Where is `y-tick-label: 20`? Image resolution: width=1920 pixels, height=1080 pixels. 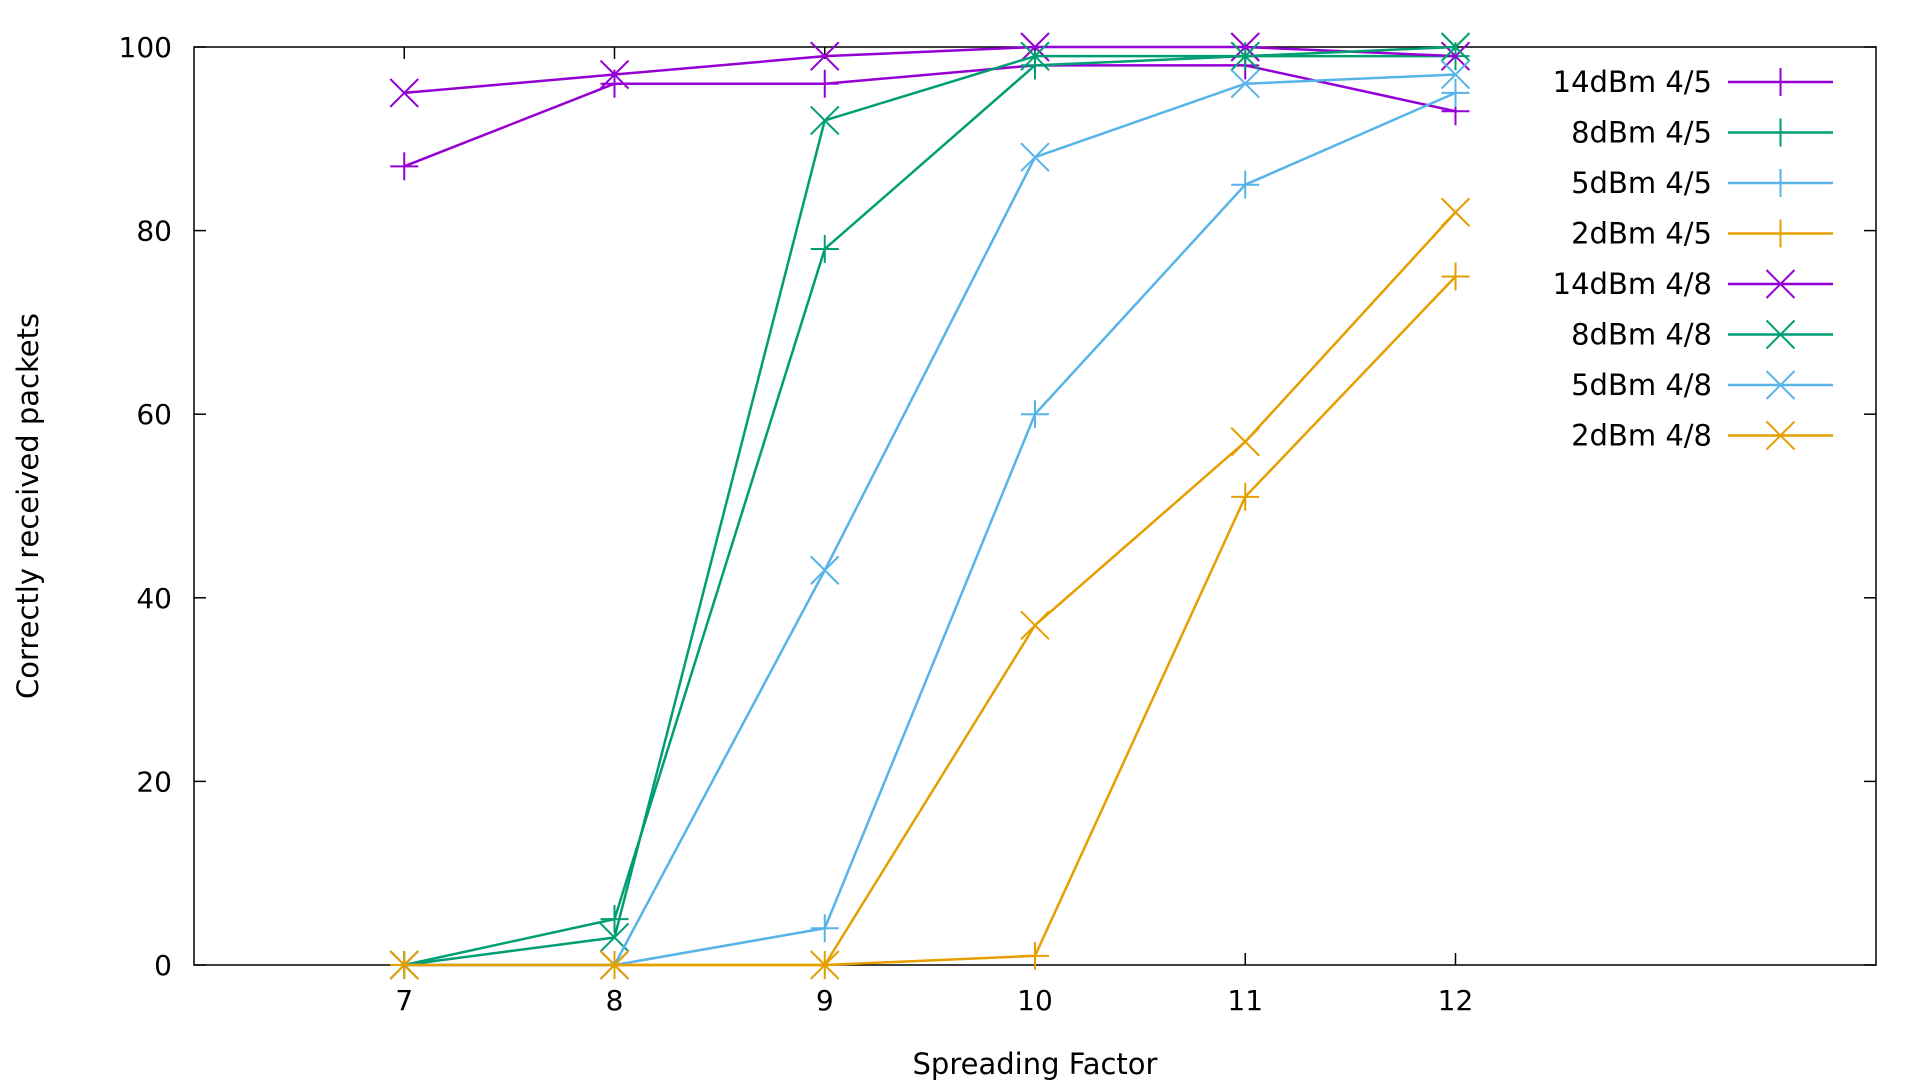 y-tick-label: 20 is located at coordinates (154, 781).